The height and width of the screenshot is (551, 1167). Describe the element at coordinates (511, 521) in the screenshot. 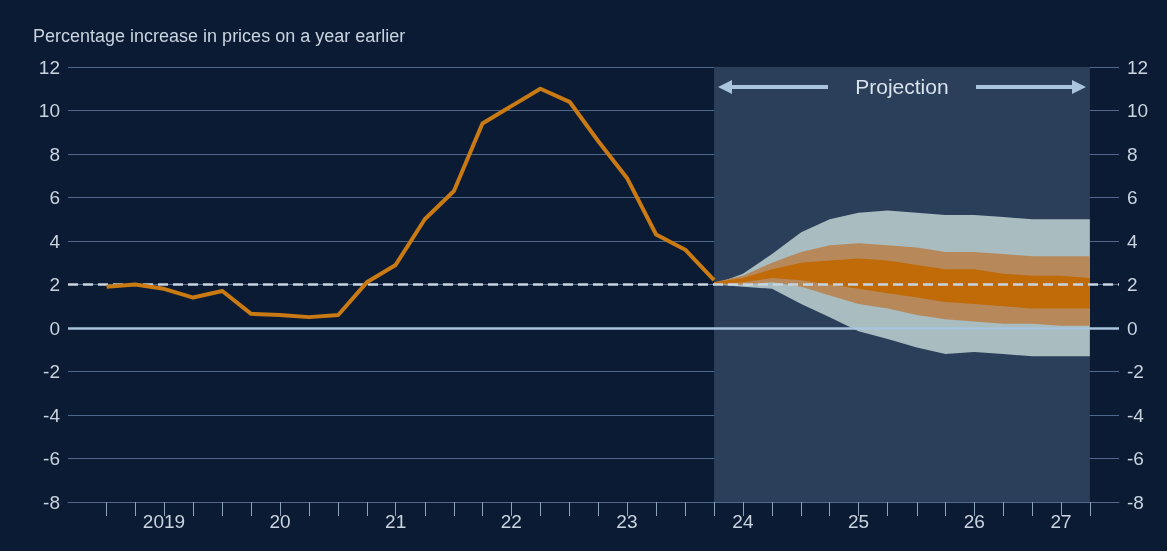

I see `x-tick-label: 22` at that location.